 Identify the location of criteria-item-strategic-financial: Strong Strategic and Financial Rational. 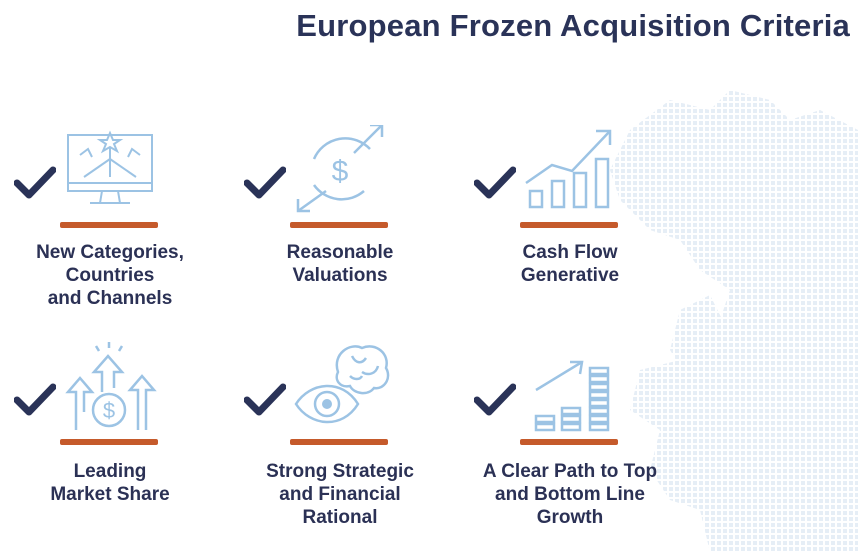
(350, 442).